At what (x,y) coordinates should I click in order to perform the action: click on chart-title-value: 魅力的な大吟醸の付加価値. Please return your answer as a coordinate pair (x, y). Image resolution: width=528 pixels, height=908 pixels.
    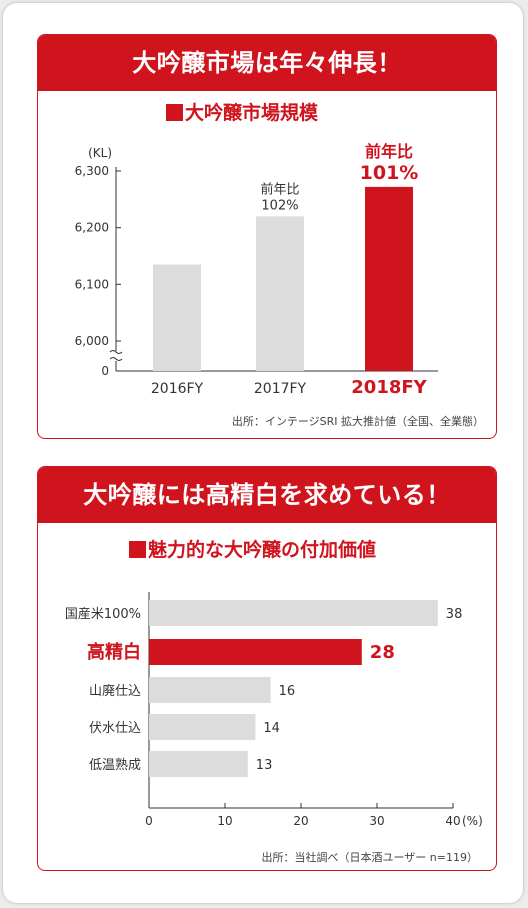
    Looking at the image, I should click on (252, 548).